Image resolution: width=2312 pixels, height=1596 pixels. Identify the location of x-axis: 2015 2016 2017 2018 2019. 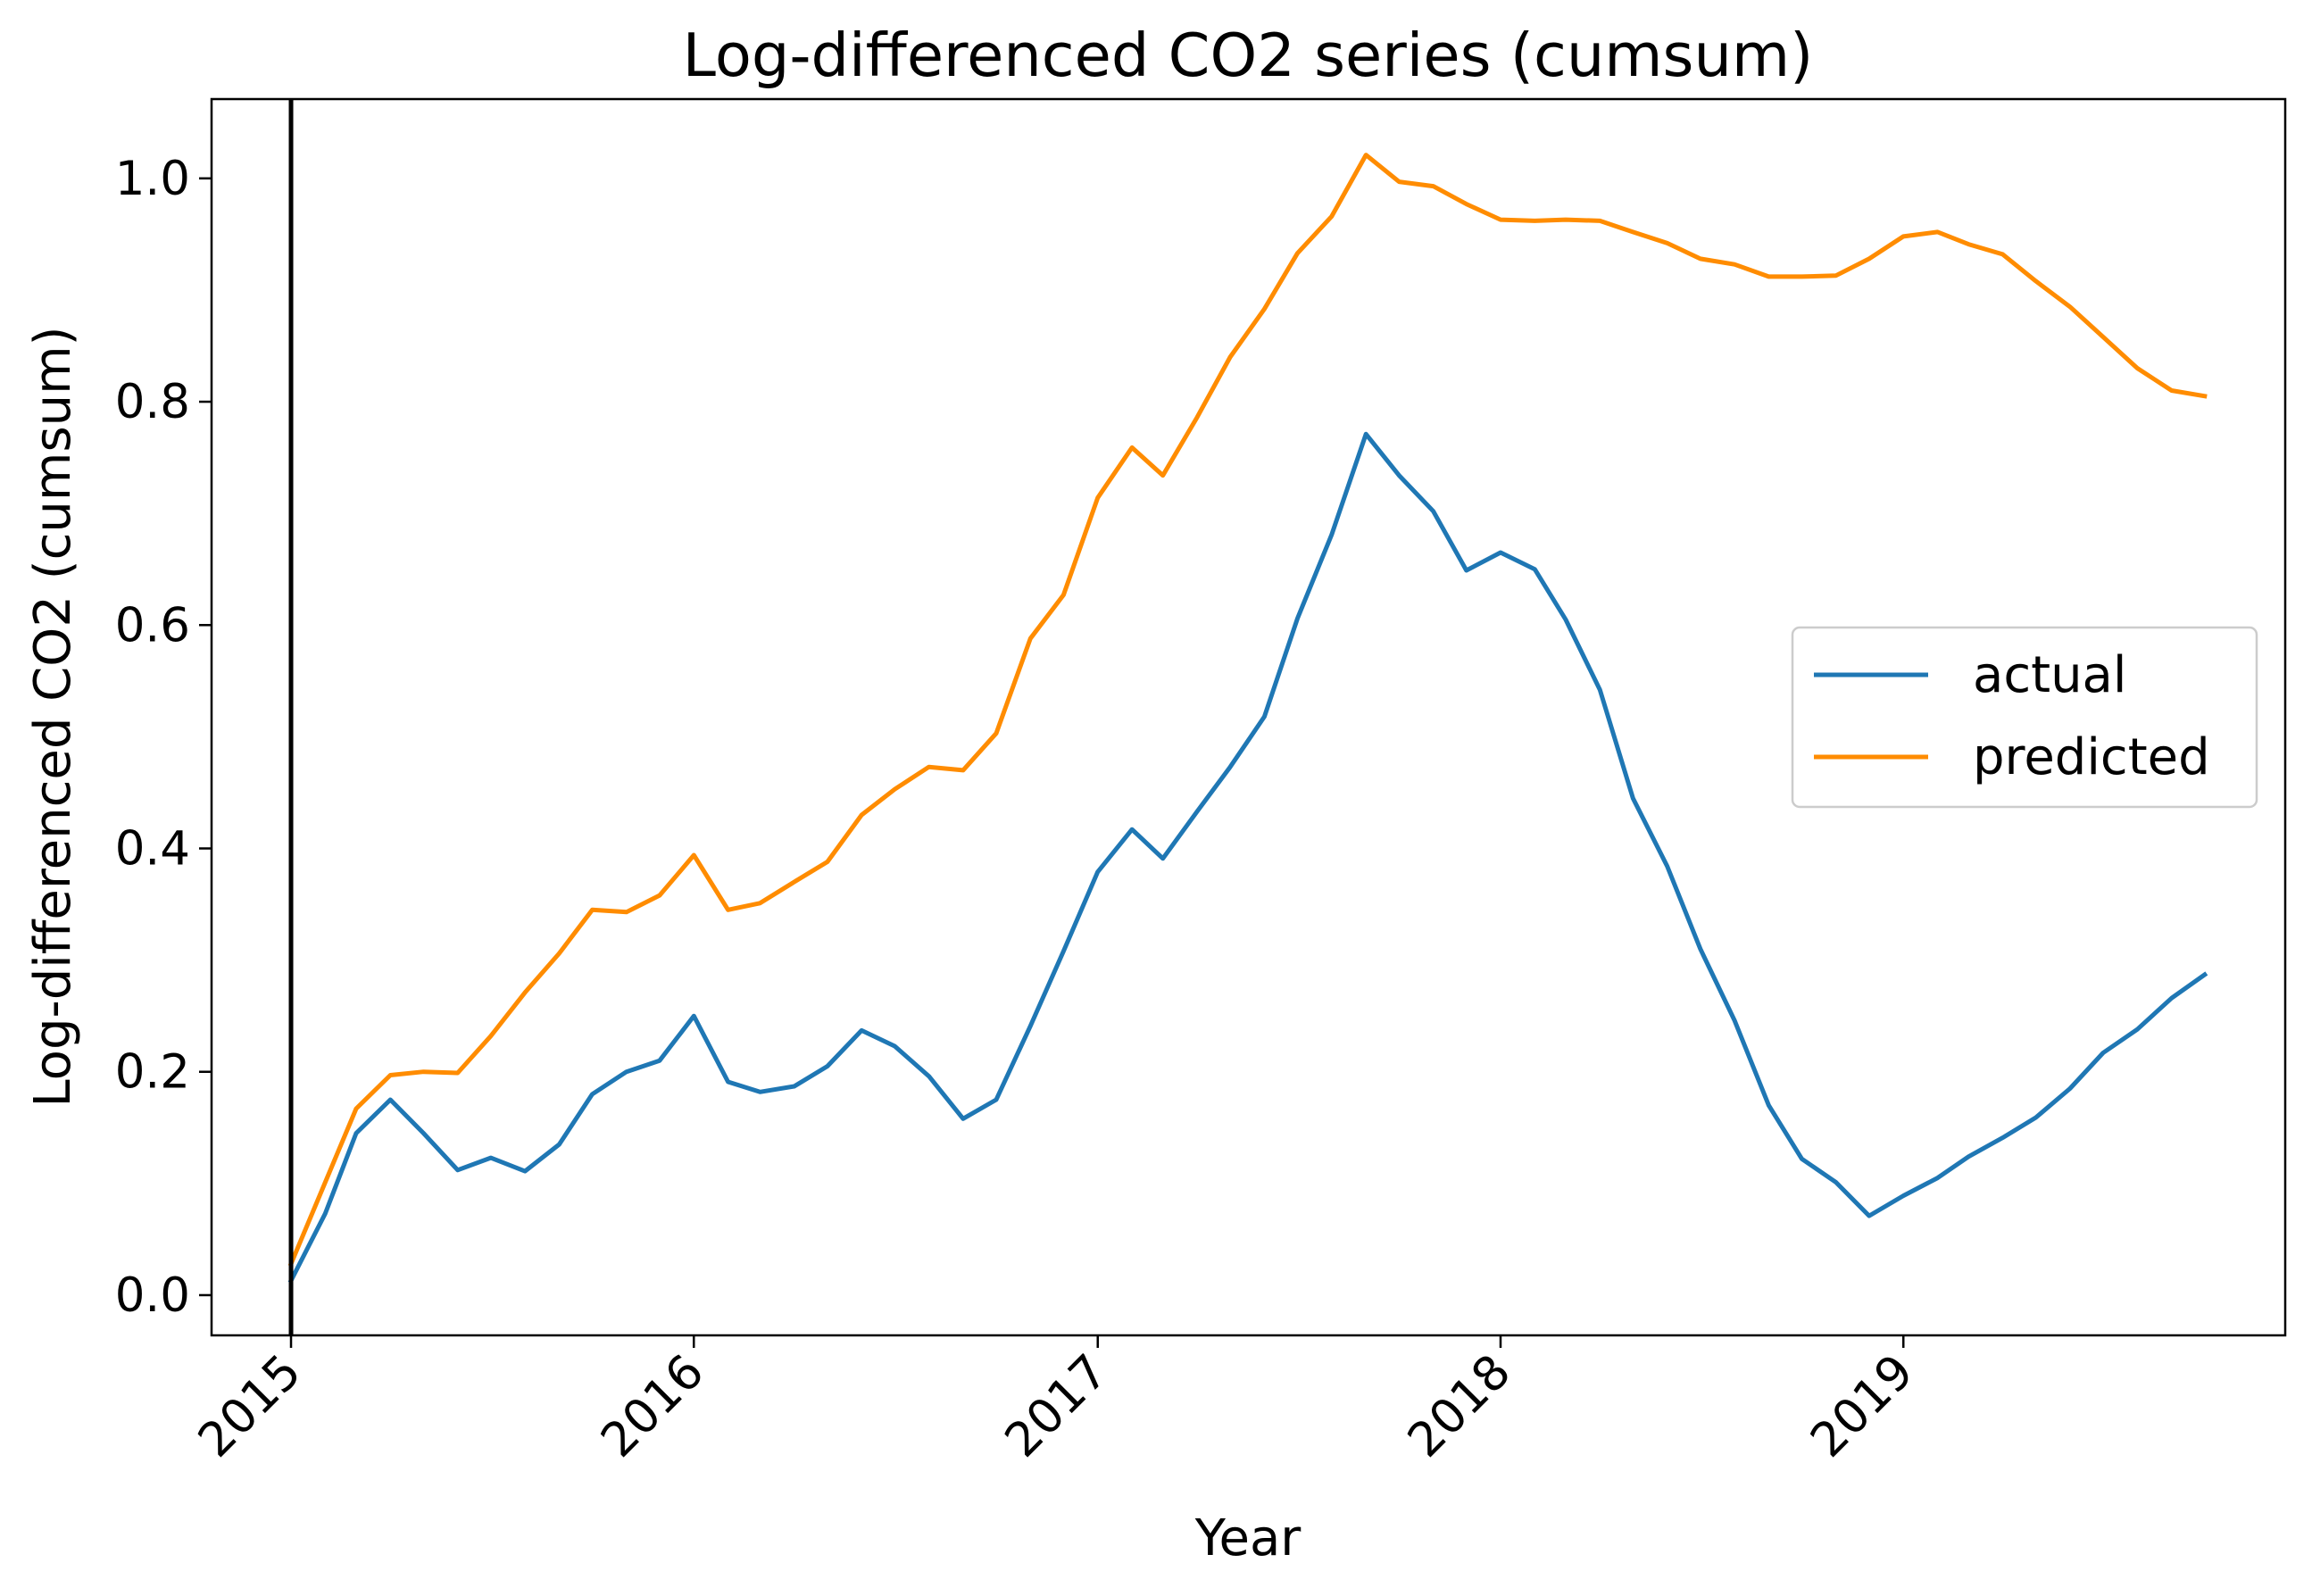
(1056, 1401).